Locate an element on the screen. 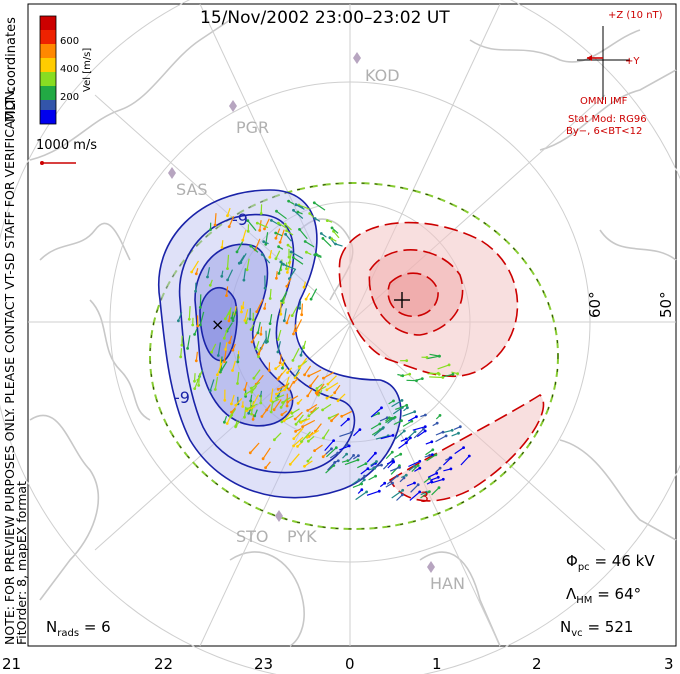  latitude-label-50: 50° is located at coordinates (666, 304).